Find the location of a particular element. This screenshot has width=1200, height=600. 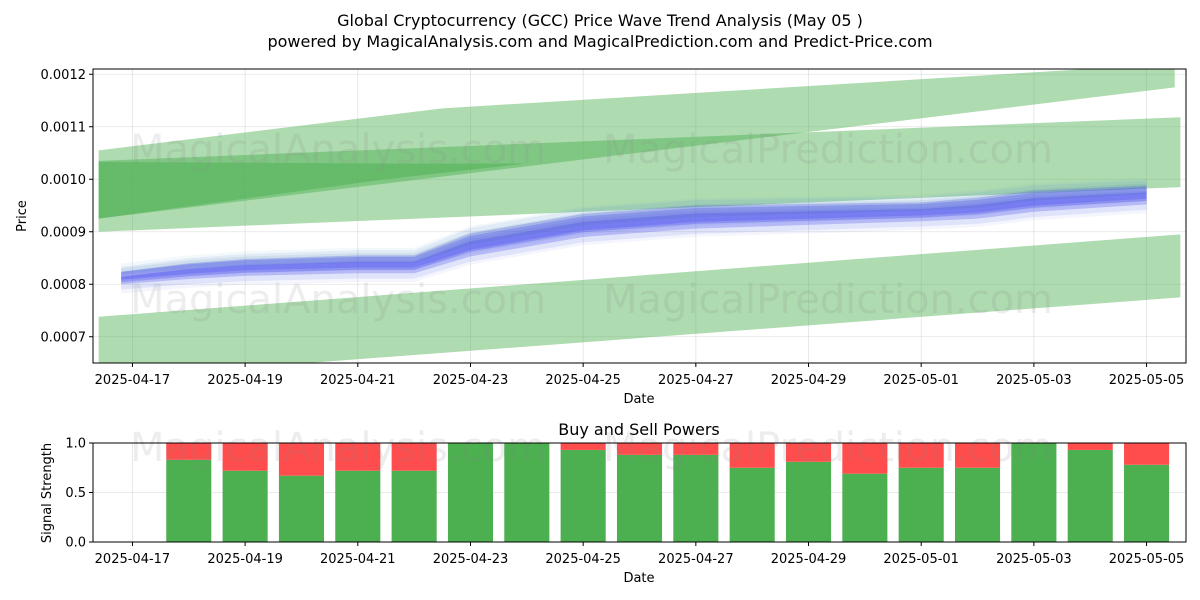

buy-sell-x-tick-label: 2025-04-23 is located at coordinates (471, 559).